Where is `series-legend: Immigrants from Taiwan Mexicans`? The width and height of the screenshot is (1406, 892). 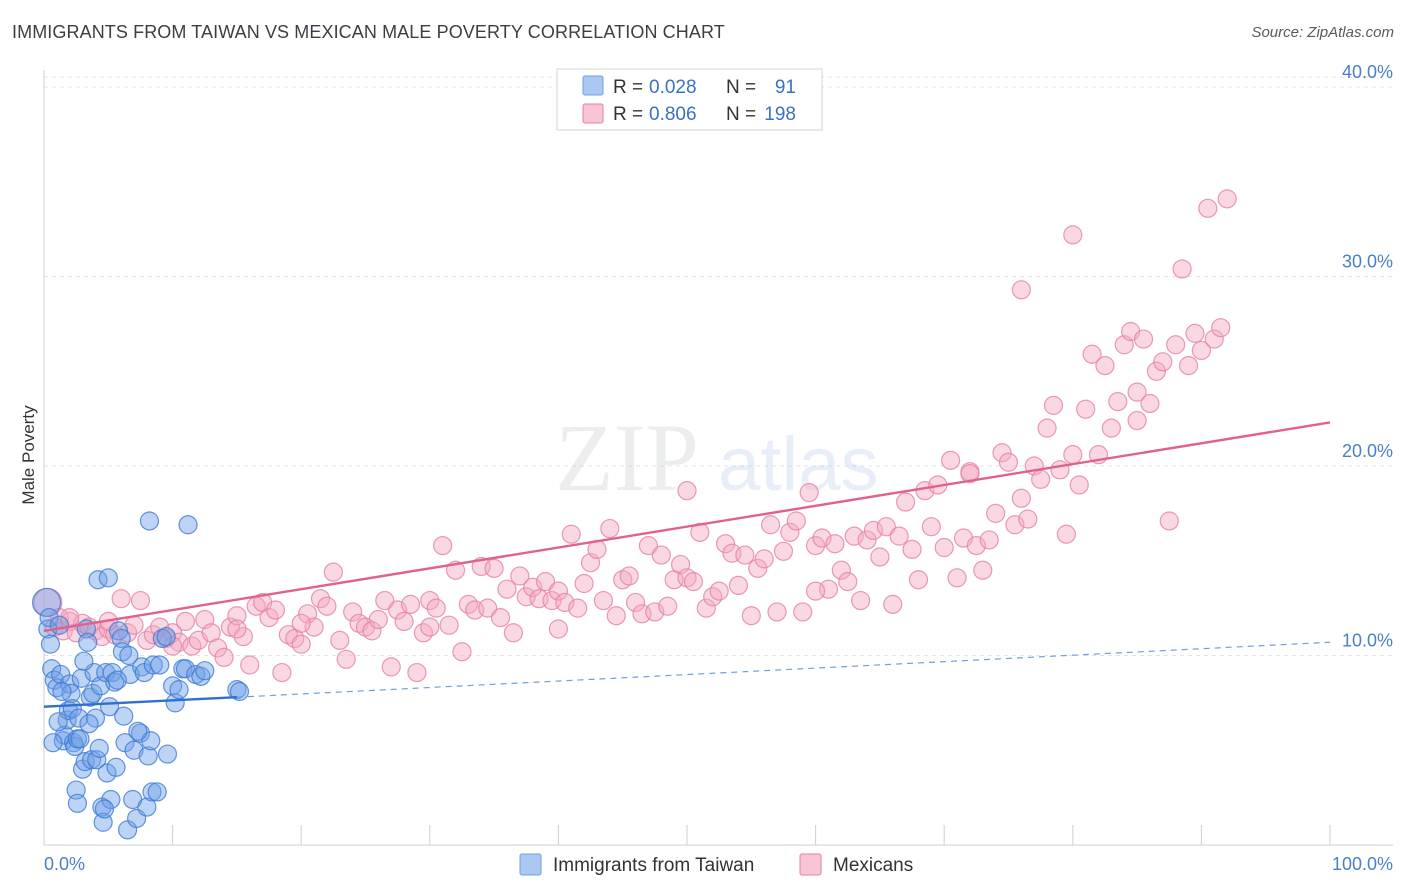 series-legend: Immigrants from Taiwan Mexicans is located at coordinates (716, 864).